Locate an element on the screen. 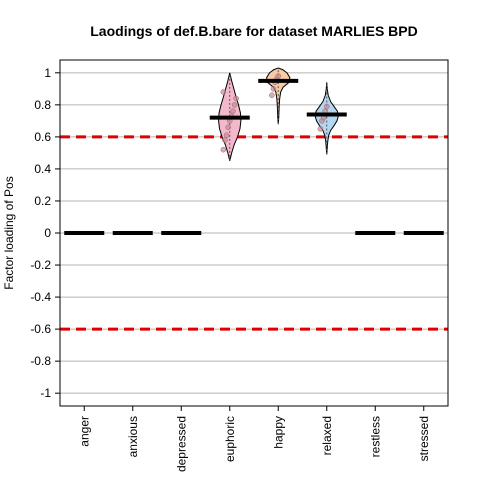 Image resolution: width=480 pixels, height=480 pixels. y-tick-label: 0.8 is located at coordinates (42, 105).